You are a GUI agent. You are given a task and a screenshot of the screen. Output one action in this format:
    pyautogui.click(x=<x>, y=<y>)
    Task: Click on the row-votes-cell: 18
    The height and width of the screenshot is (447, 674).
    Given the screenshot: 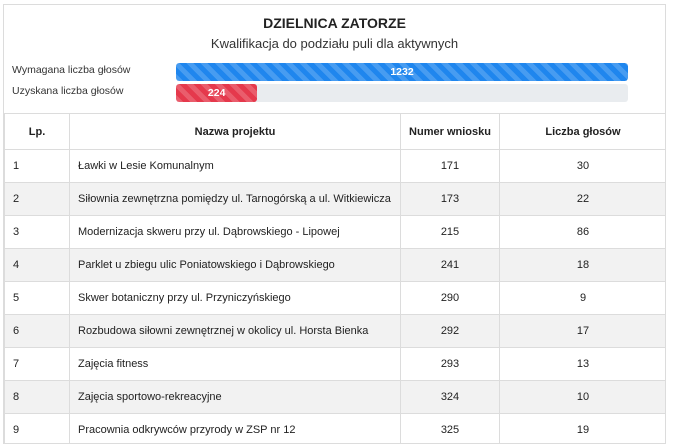 What is the action you would take?
    pyautogui.click(x=582, y=265)
    